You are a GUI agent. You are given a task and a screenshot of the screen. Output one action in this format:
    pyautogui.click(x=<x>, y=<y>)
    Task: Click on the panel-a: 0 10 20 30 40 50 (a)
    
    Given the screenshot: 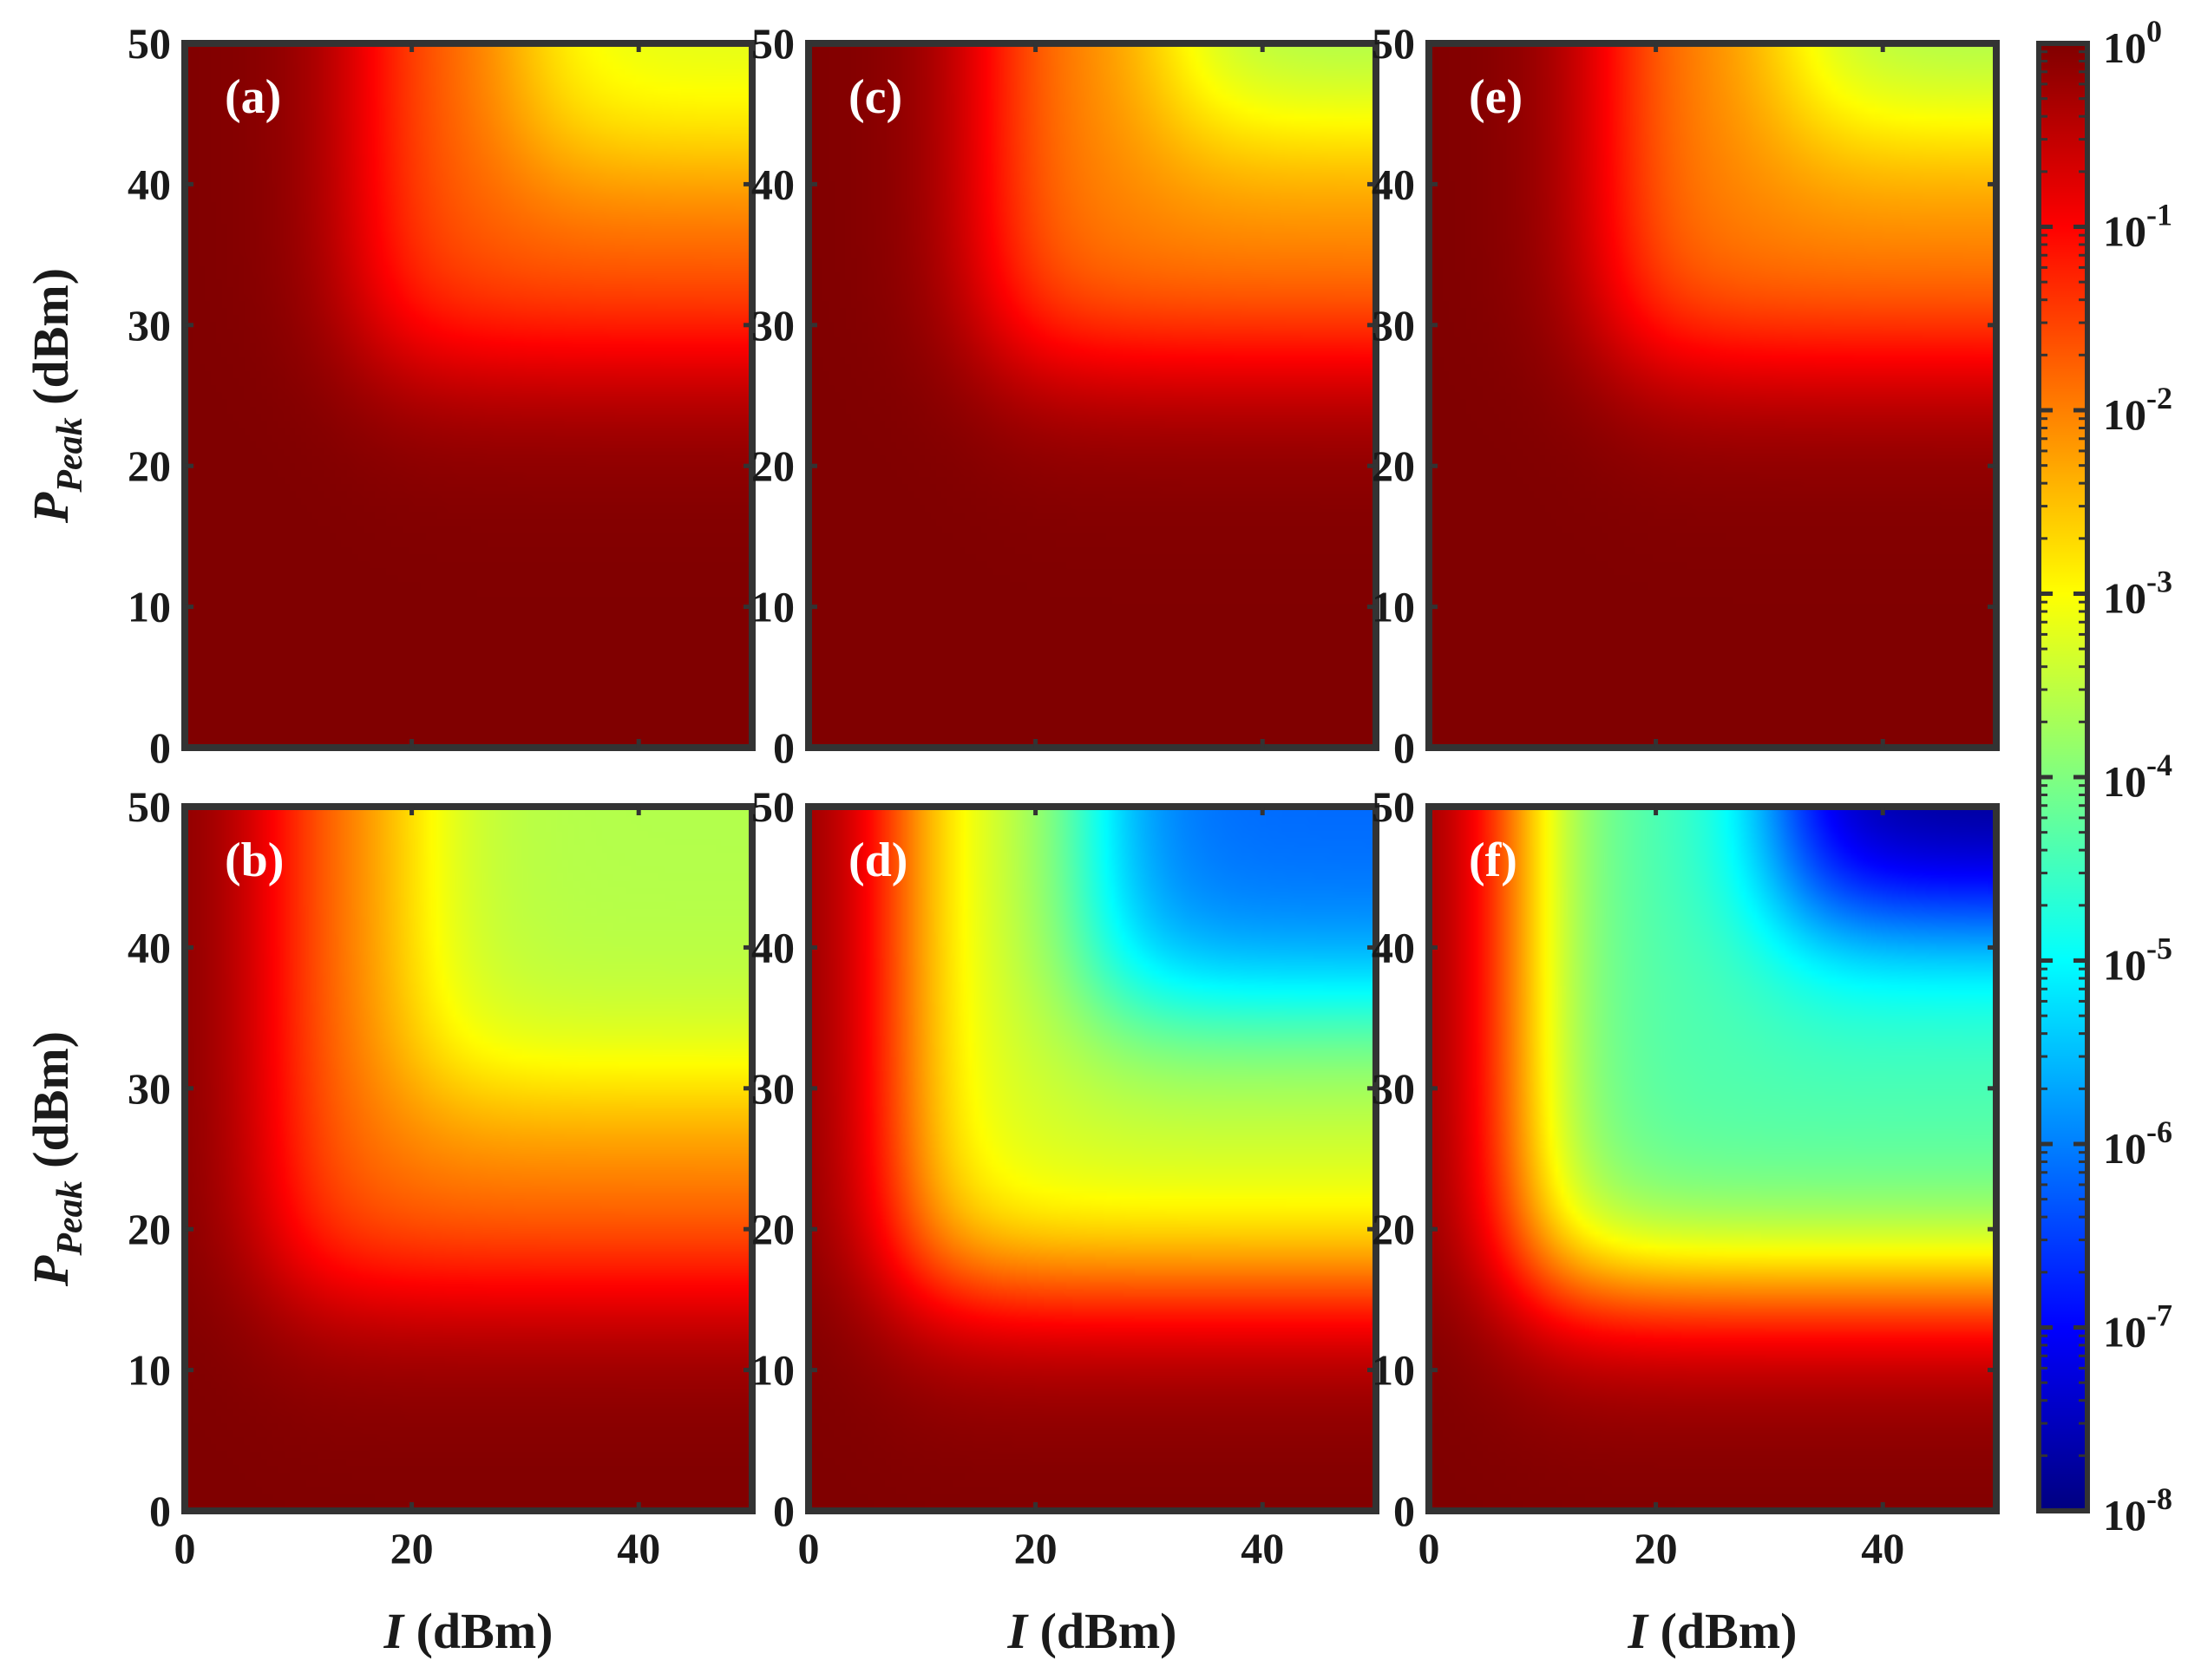 What is the action you would take?
    pyautogui.click(x=442, y=395)
    